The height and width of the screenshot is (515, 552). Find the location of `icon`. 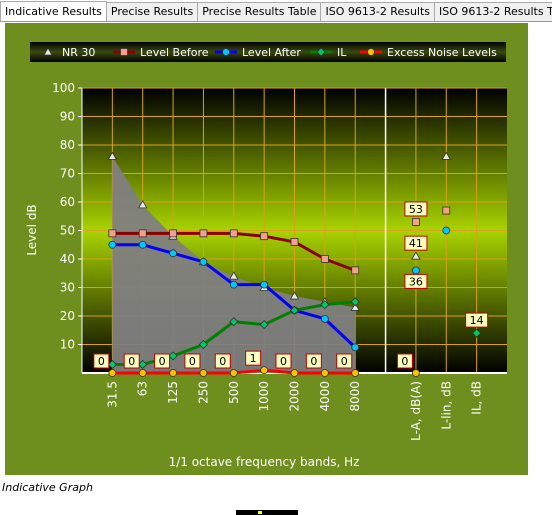

icon is located at coordinates (260, 512).